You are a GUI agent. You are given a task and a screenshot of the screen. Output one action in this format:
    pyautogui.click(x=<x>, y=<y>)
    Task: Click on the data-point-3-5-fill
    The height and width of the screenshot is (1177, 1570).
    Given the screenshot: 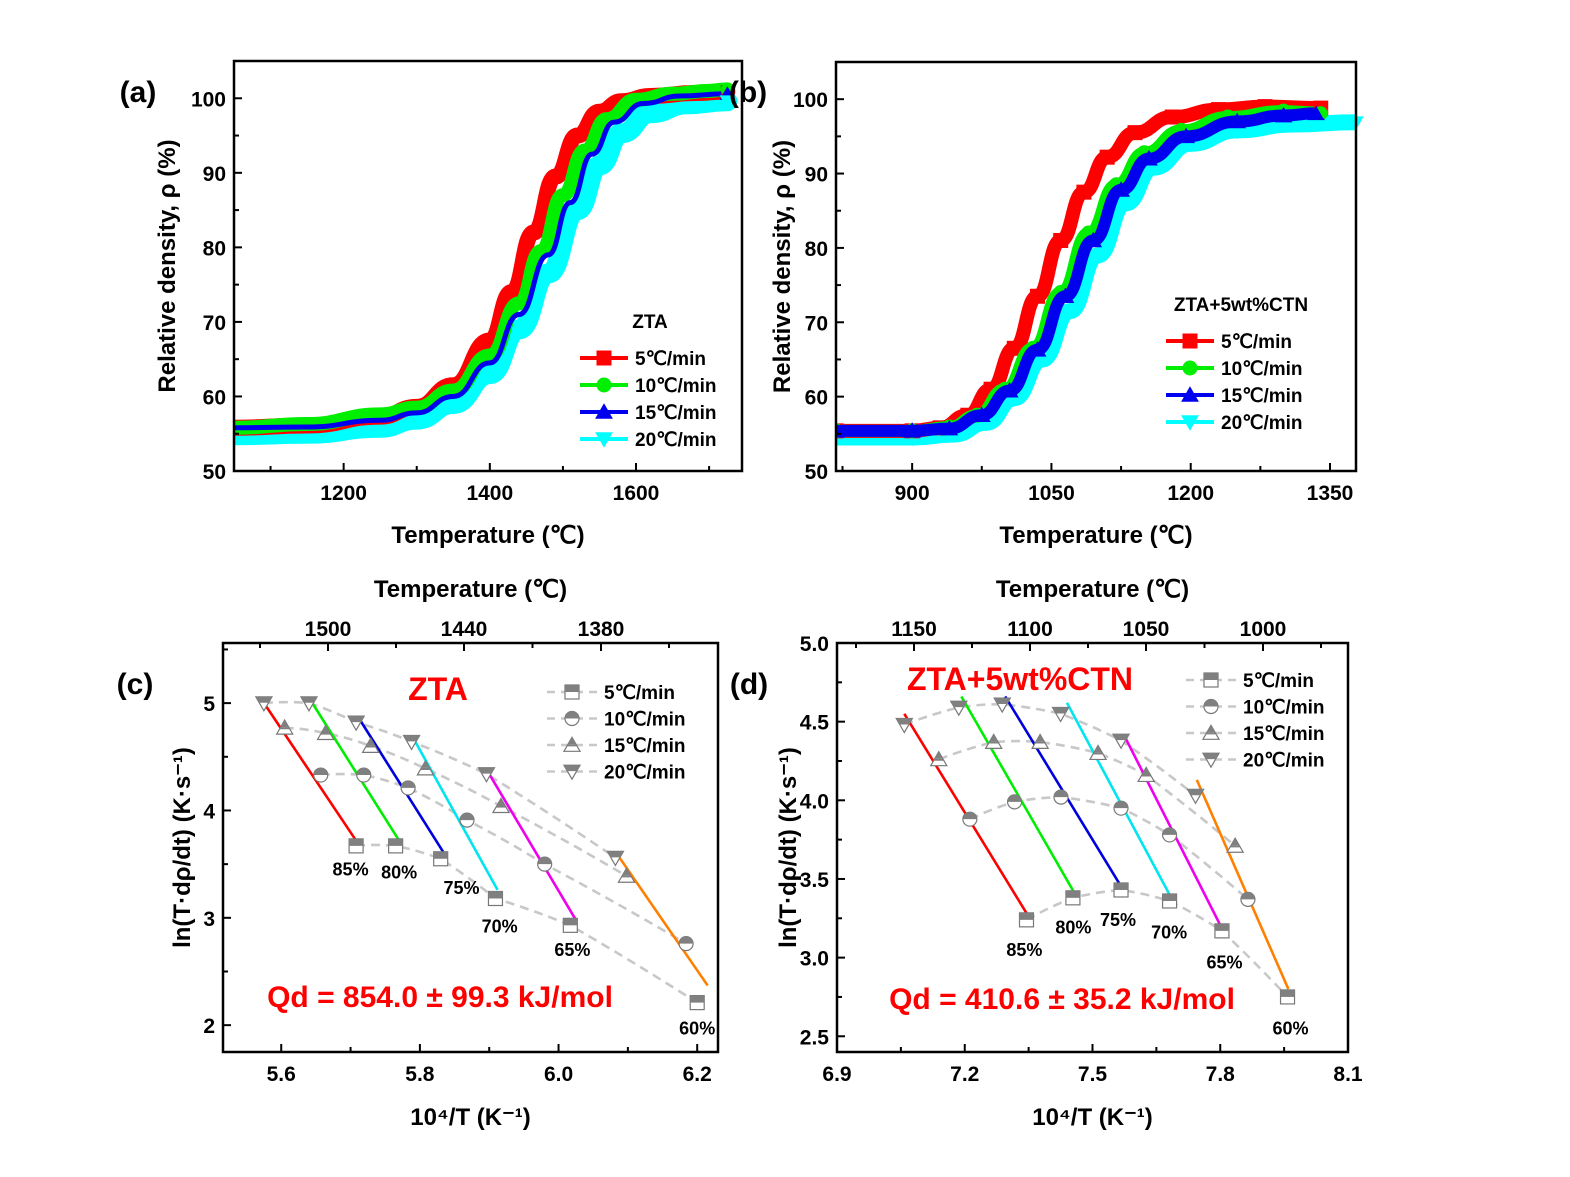 What is the action you would take?
    pyautogui.click(x=615, y=854)
    